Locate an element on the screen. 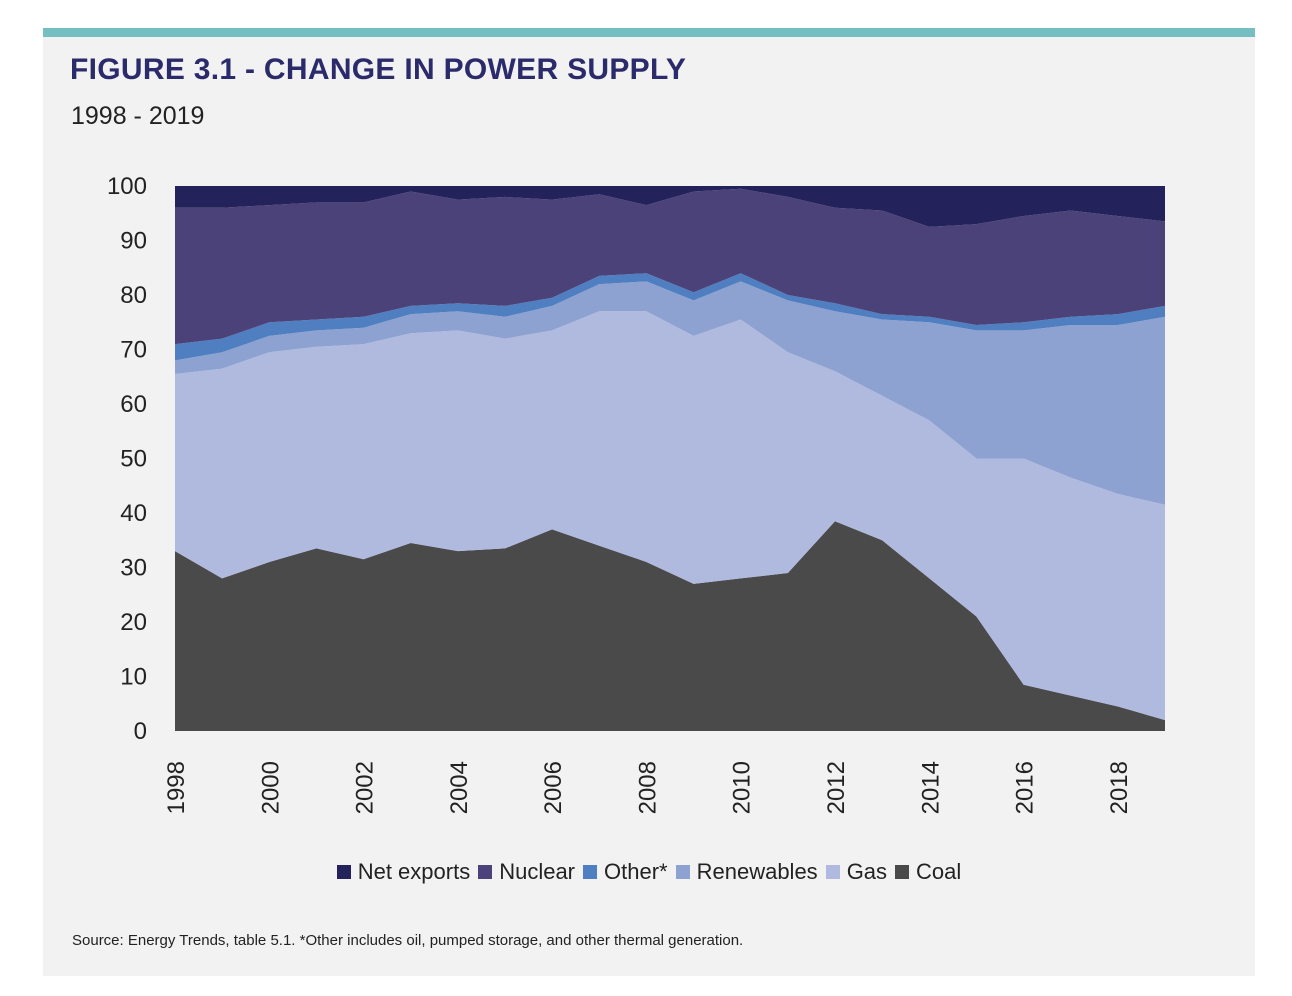 The height and width of the screenshot is (996, 1292). x-tick-label: 2004 is located at coordinates (459, 787).